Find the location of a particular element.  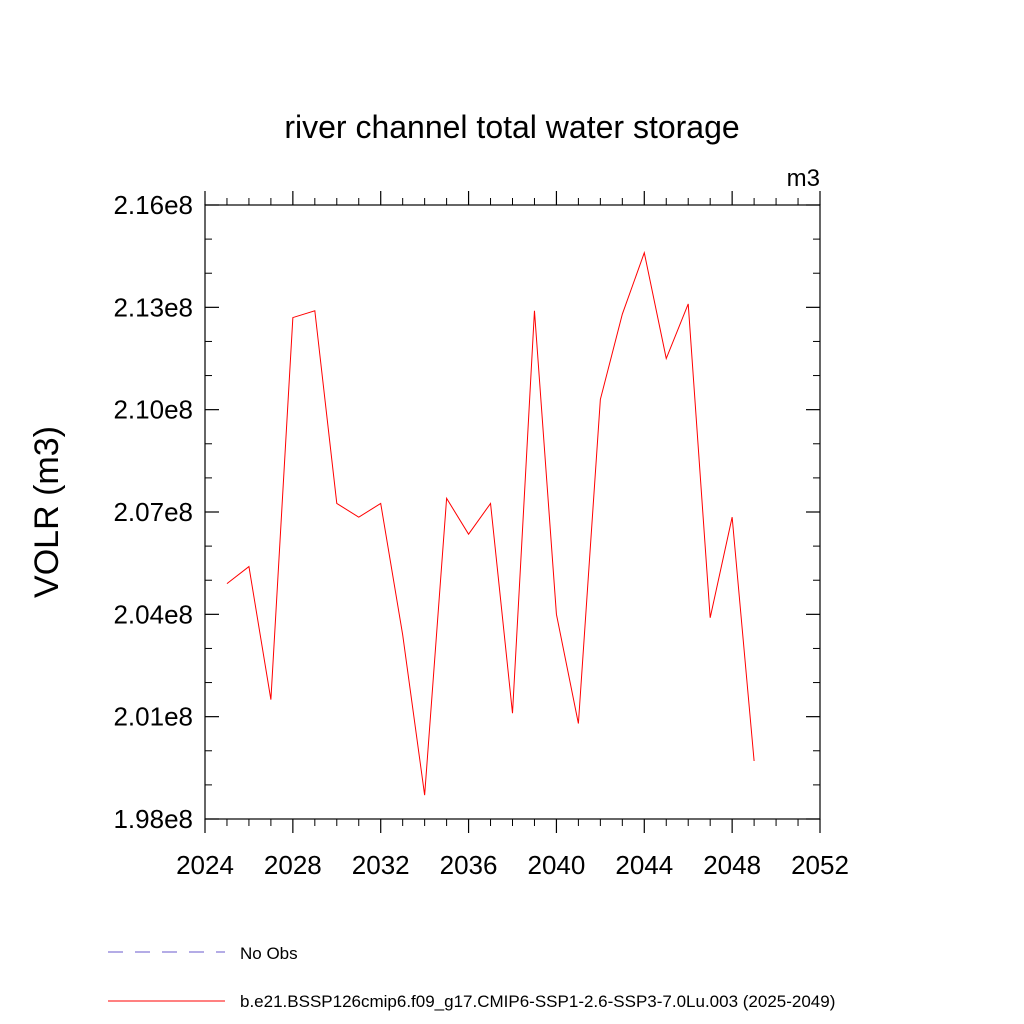

x-tick-label: 2048 is located at coordinates (732, 865).